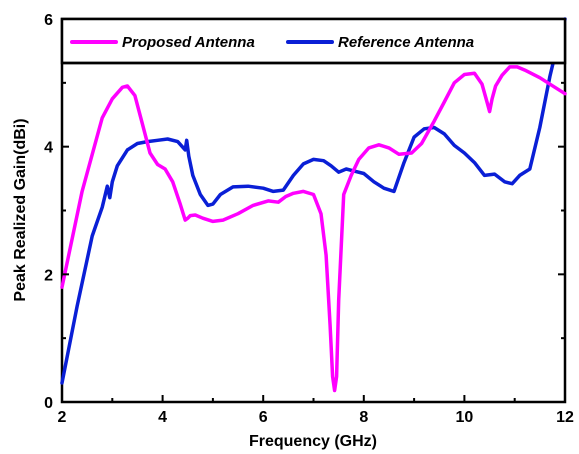  What do you see at coordinates (48, 20) in the screenshot?
I see `y-tick-label: 6` at bounding box center [48, 20].